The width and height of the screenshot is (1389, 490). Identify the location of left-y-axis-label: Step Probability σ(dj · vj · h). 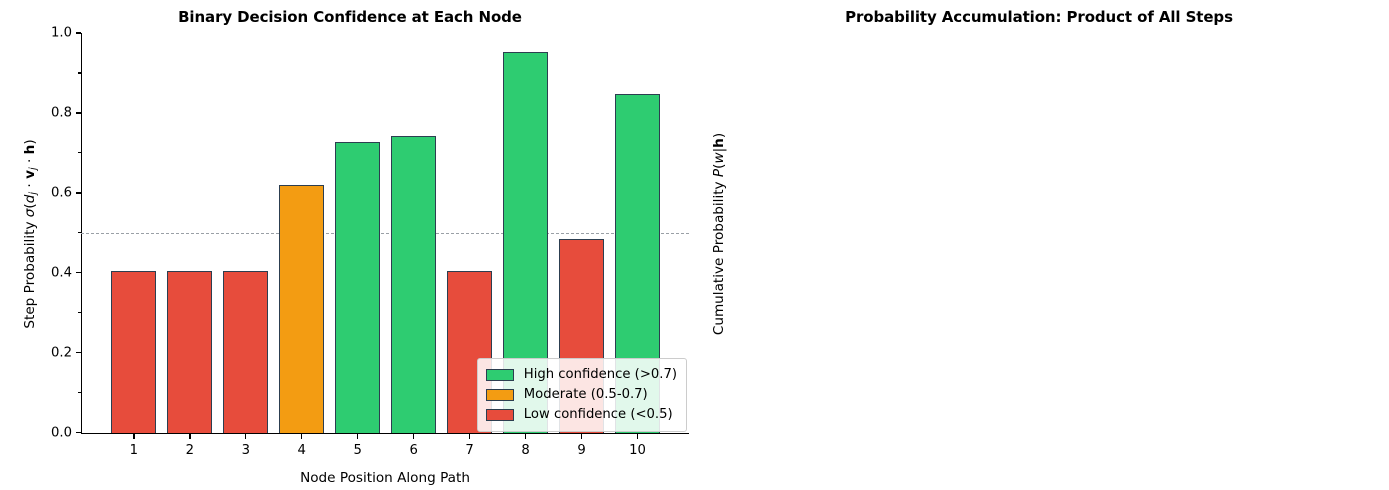
(31, 233).